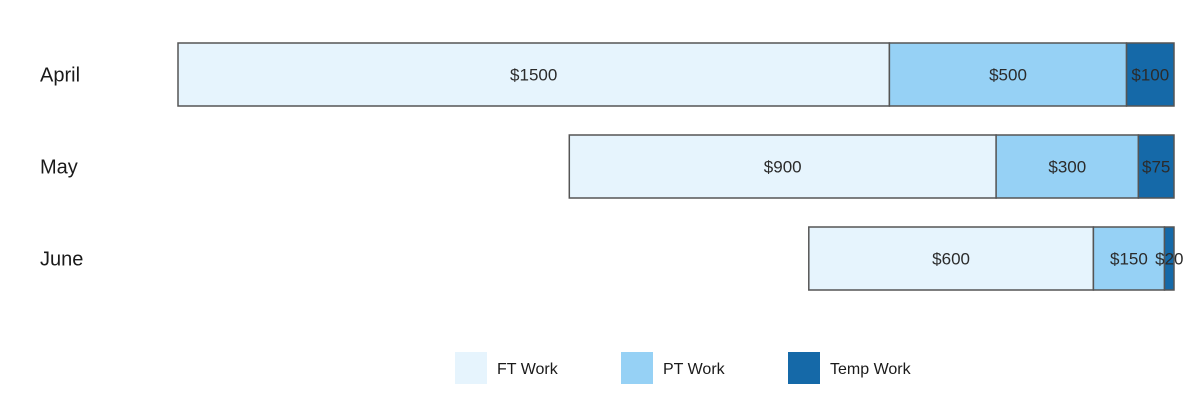 The height and width of the screenshot is (420, 1200). I want to click on legend-label-temp-work: Temp Work, so click(871, 369).